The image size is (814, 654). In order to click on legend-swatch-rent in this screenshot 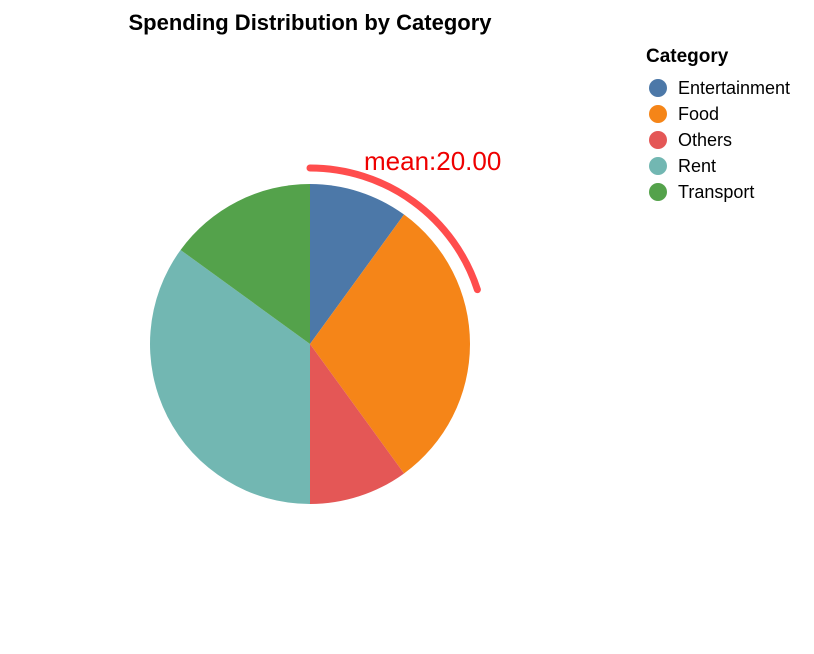, I will do `click(658, 166)`.